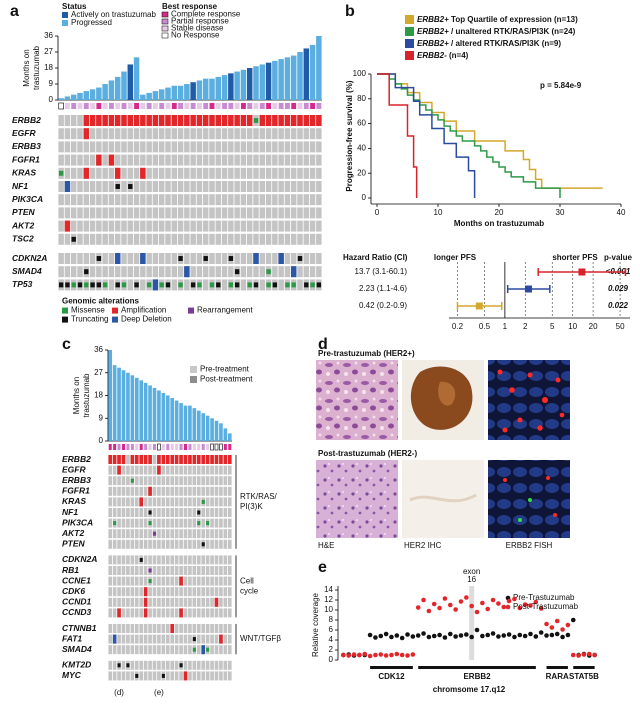  Describe the element at coordinates (26, 159) in the screenshot. I see `gene-label: FGFR1` at that location.